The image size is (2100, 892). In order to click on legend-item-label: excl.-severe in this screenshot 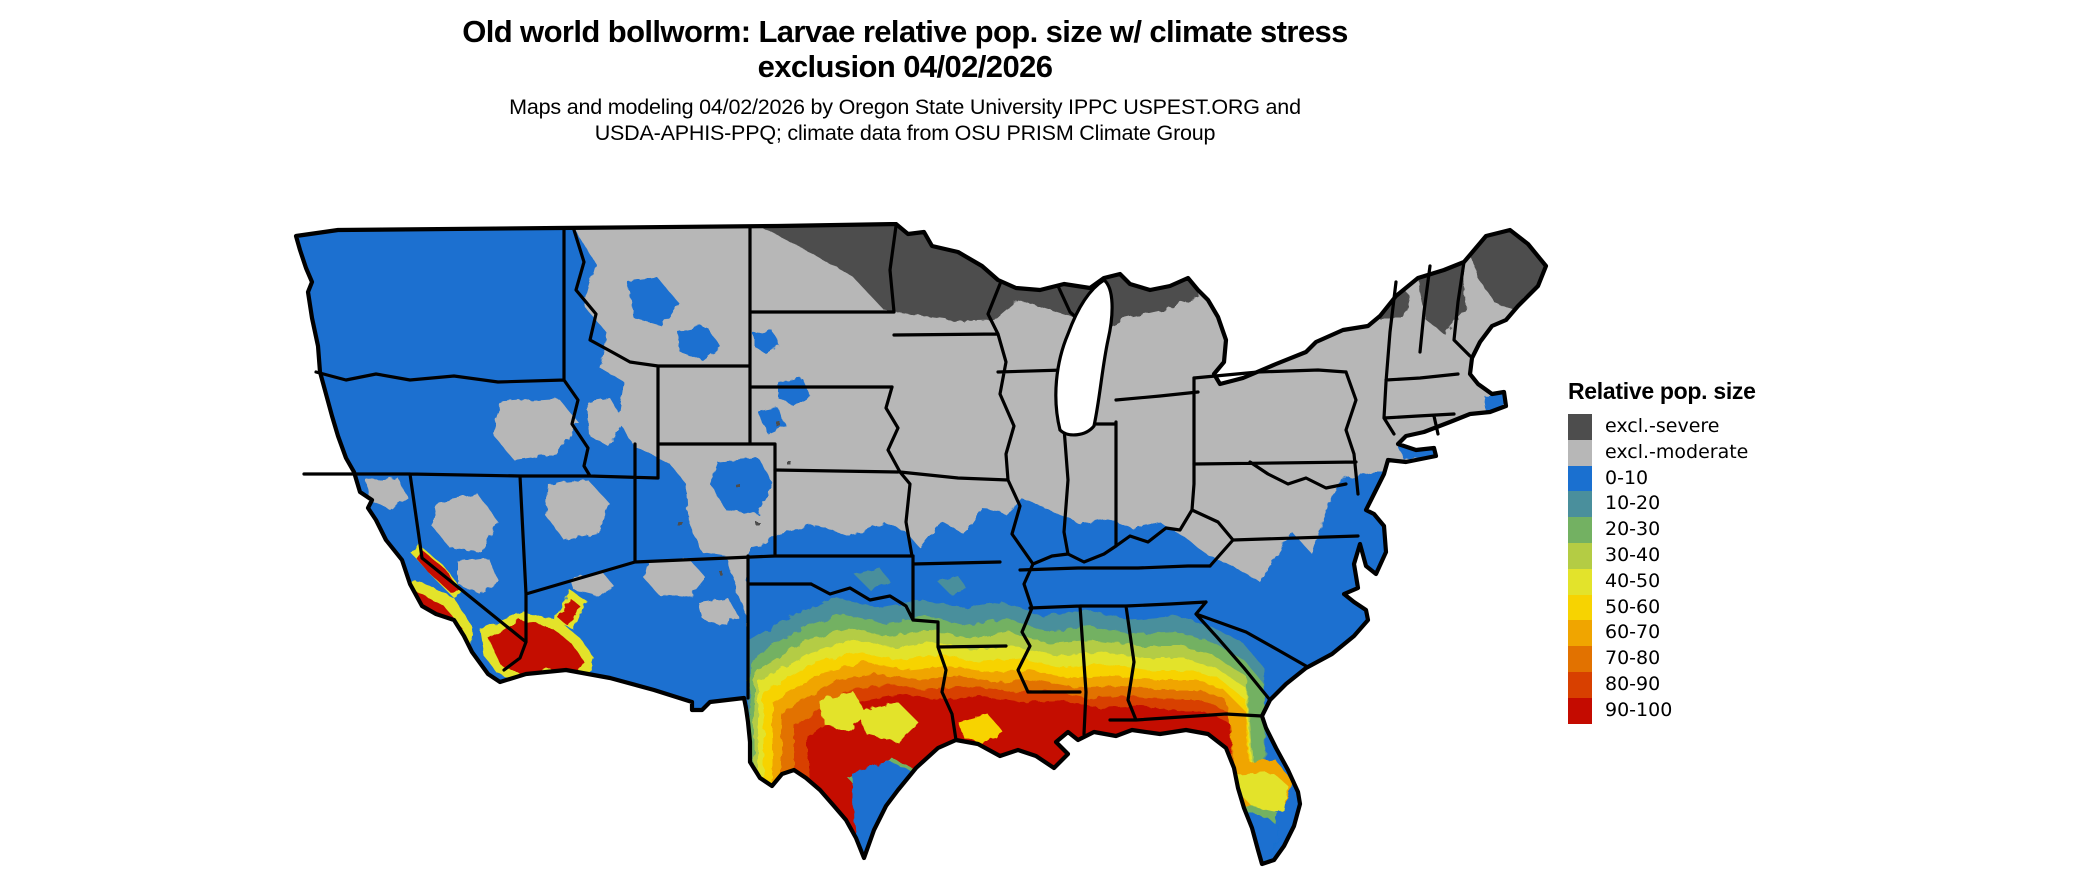, I will do `click(1662, 426)`.